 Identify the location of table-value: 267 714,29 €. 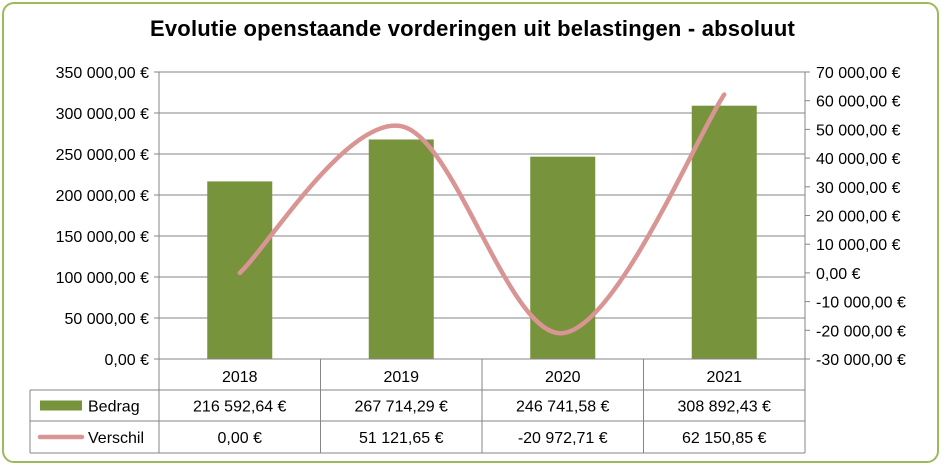
(402, 407).